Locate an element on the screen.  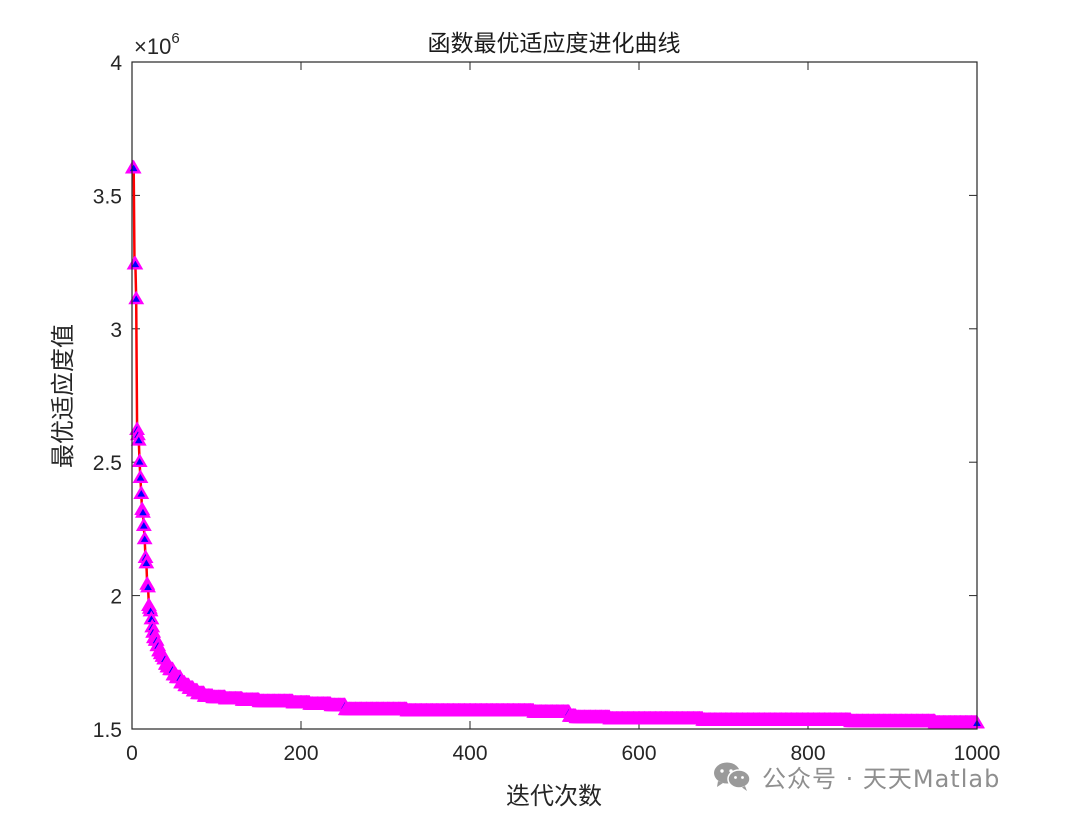
y-tick-label: 2 is located at coordinates (116, 597).